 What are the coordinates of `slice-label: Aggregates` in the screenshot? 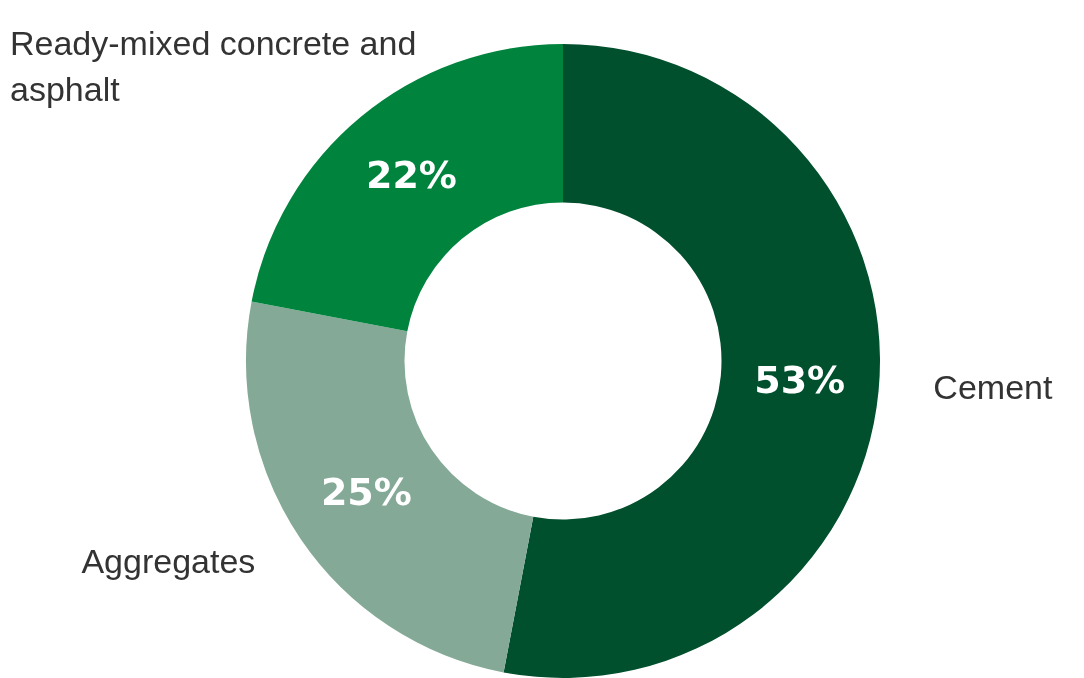 It's located at (168, 561).